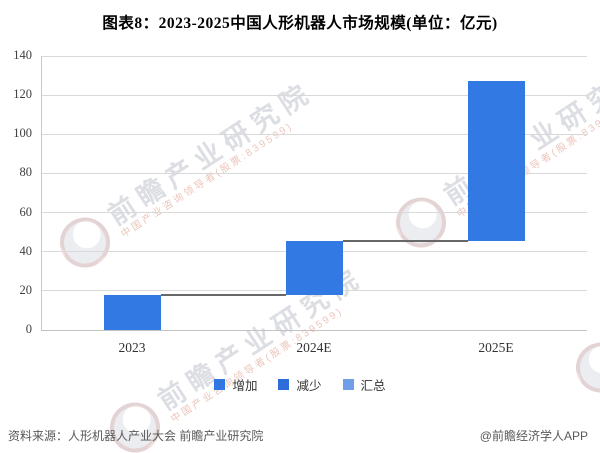 This screenshot has width=600, height=453. I want to click on chart-legend: 增加 减少 汇总, so click(300, 384).